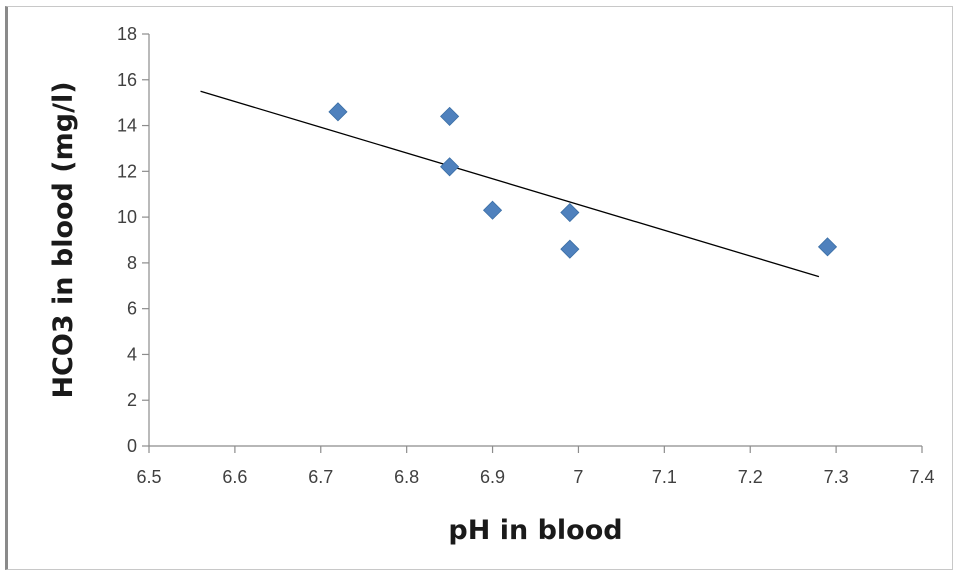  I want to click on y-tick-label: 16, so click(127, 80).